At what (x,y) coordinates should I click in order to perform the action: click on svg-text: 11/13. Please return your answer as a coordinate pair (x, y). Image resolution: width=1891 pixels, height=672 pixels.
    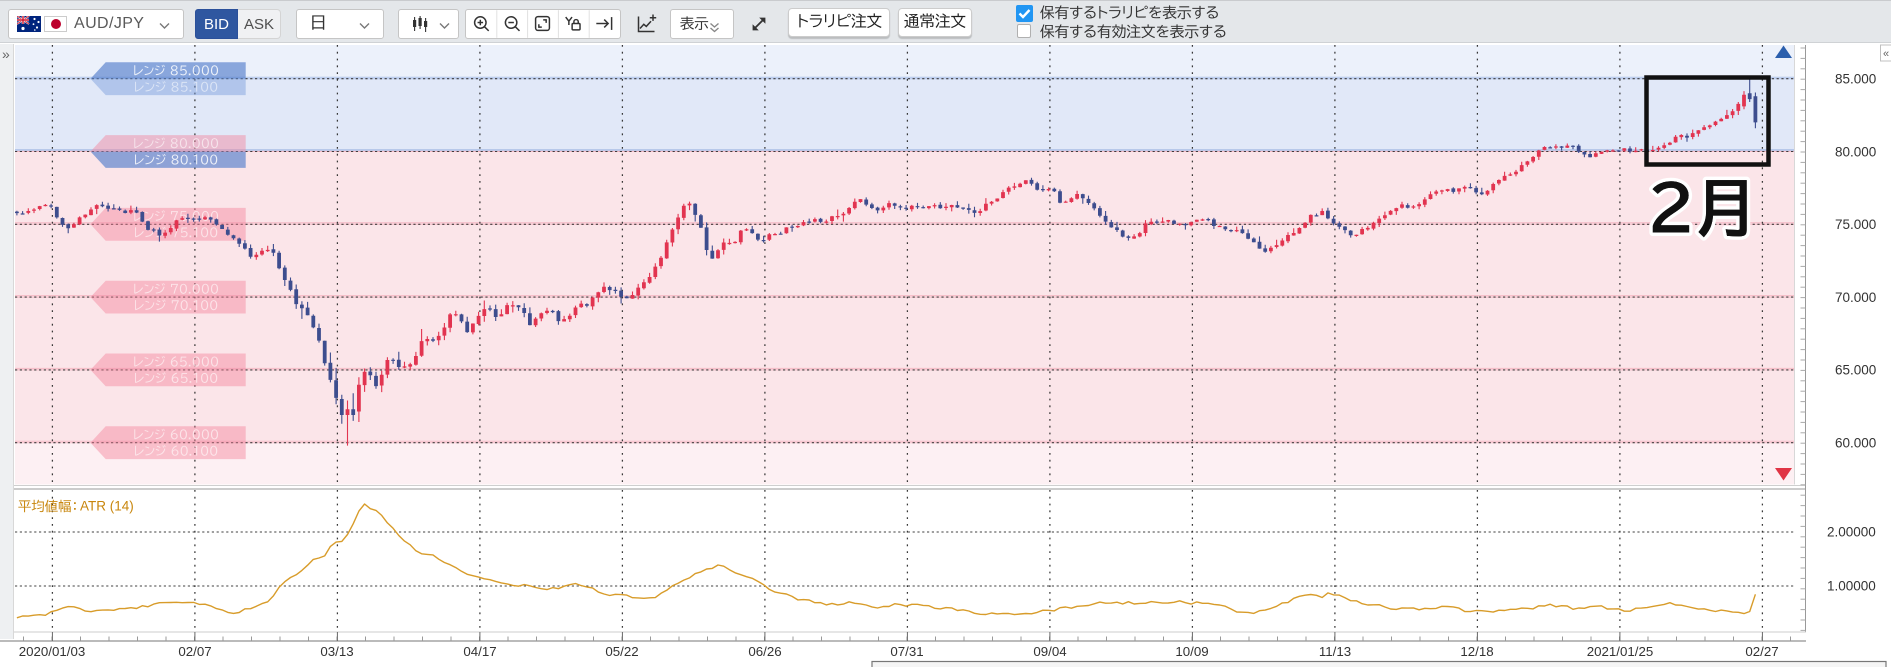
    Looking at the image, I should click on (1335, 651).